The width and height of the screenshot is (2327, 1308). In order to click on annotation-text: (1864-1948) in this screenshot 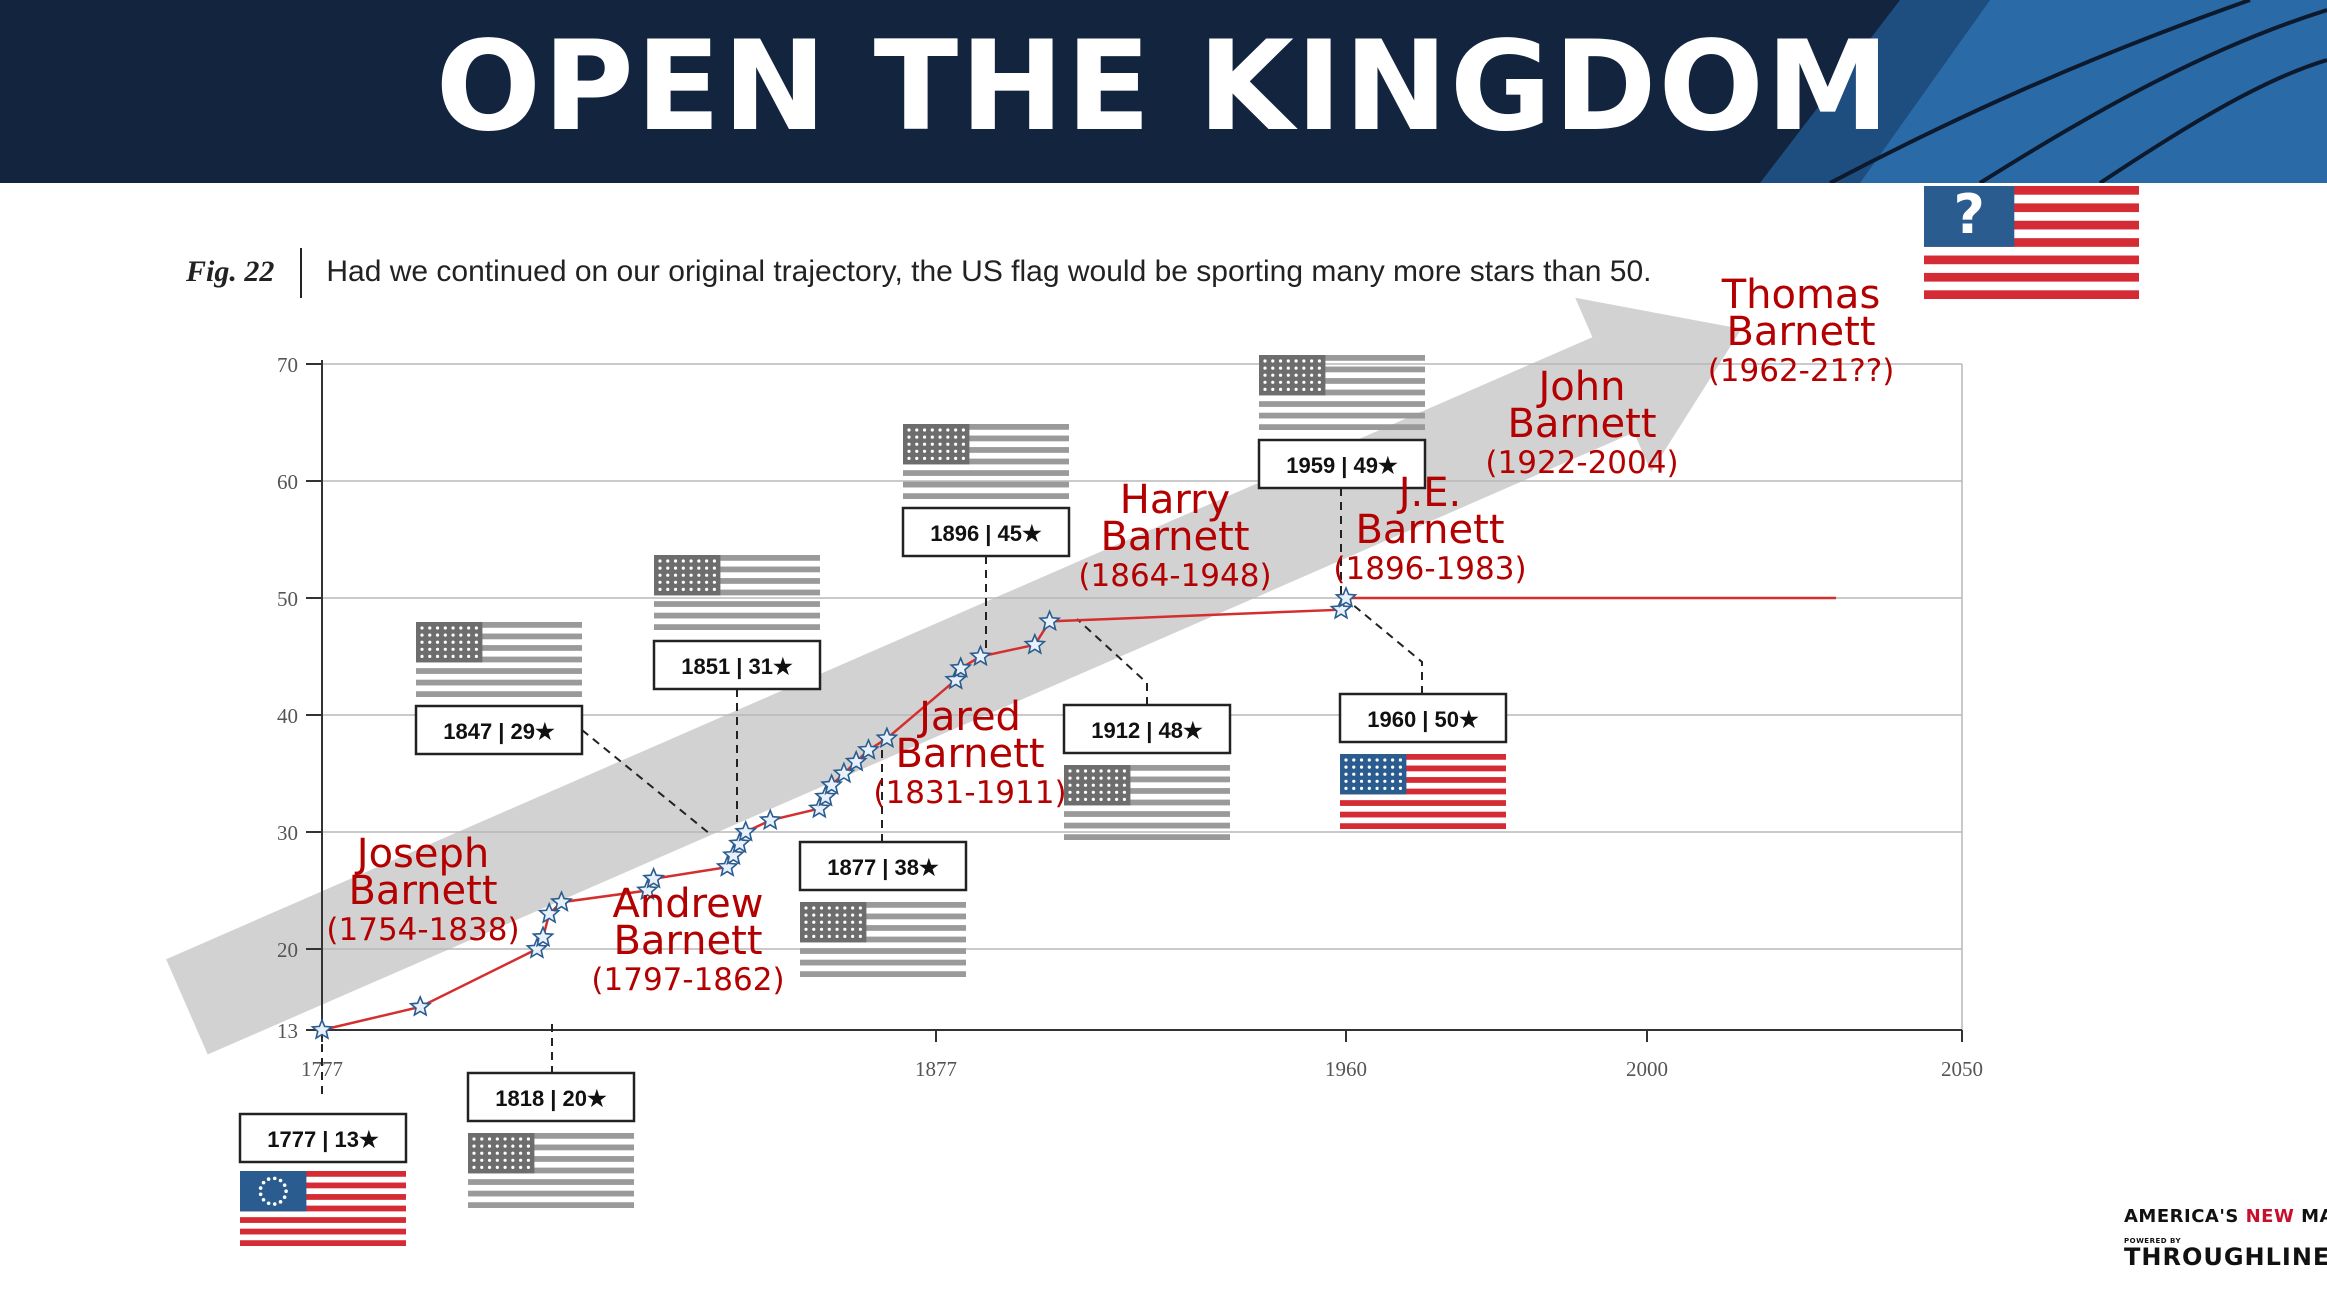, I will do `click(1174, 576)`.